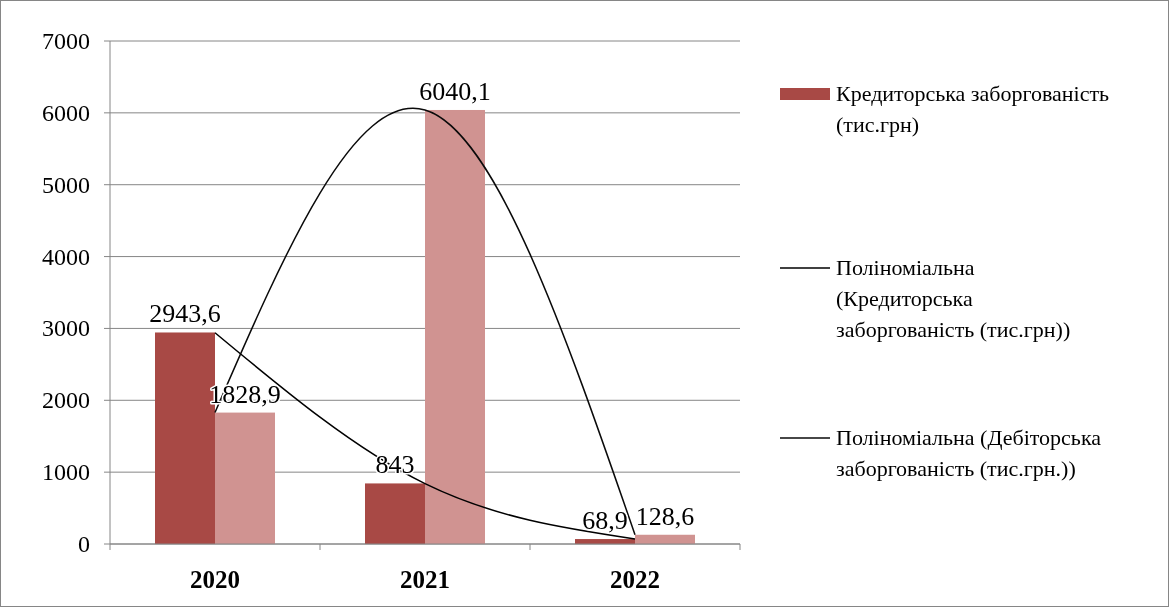 The image size is (1169, 607). What do you see at coordinates (185, 314) in the screenshot?
I see `data-label: 2943,6` at bounding box center [185, 314].